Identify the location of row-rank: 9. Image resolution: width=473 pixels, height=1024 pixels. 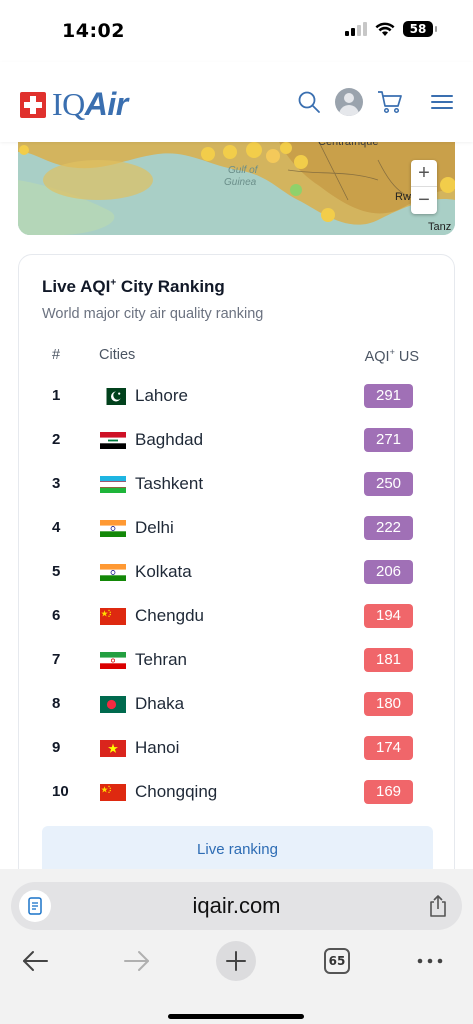
(56, 747).